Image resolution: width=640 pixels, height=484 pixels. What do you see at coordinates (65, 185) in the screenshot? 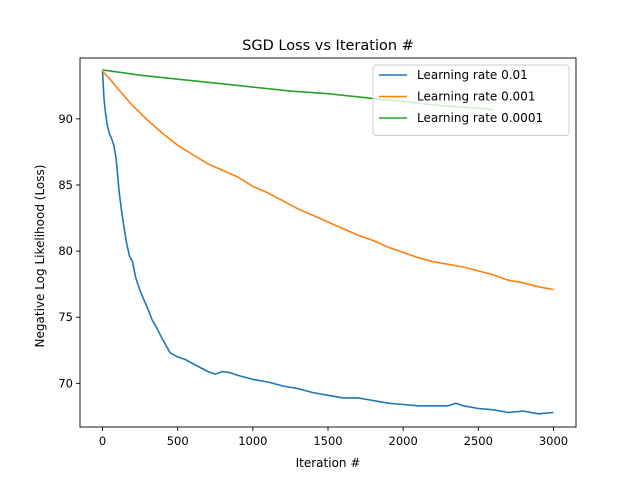
I see `y-tick-label: 85` at bounding box center [65, 185].